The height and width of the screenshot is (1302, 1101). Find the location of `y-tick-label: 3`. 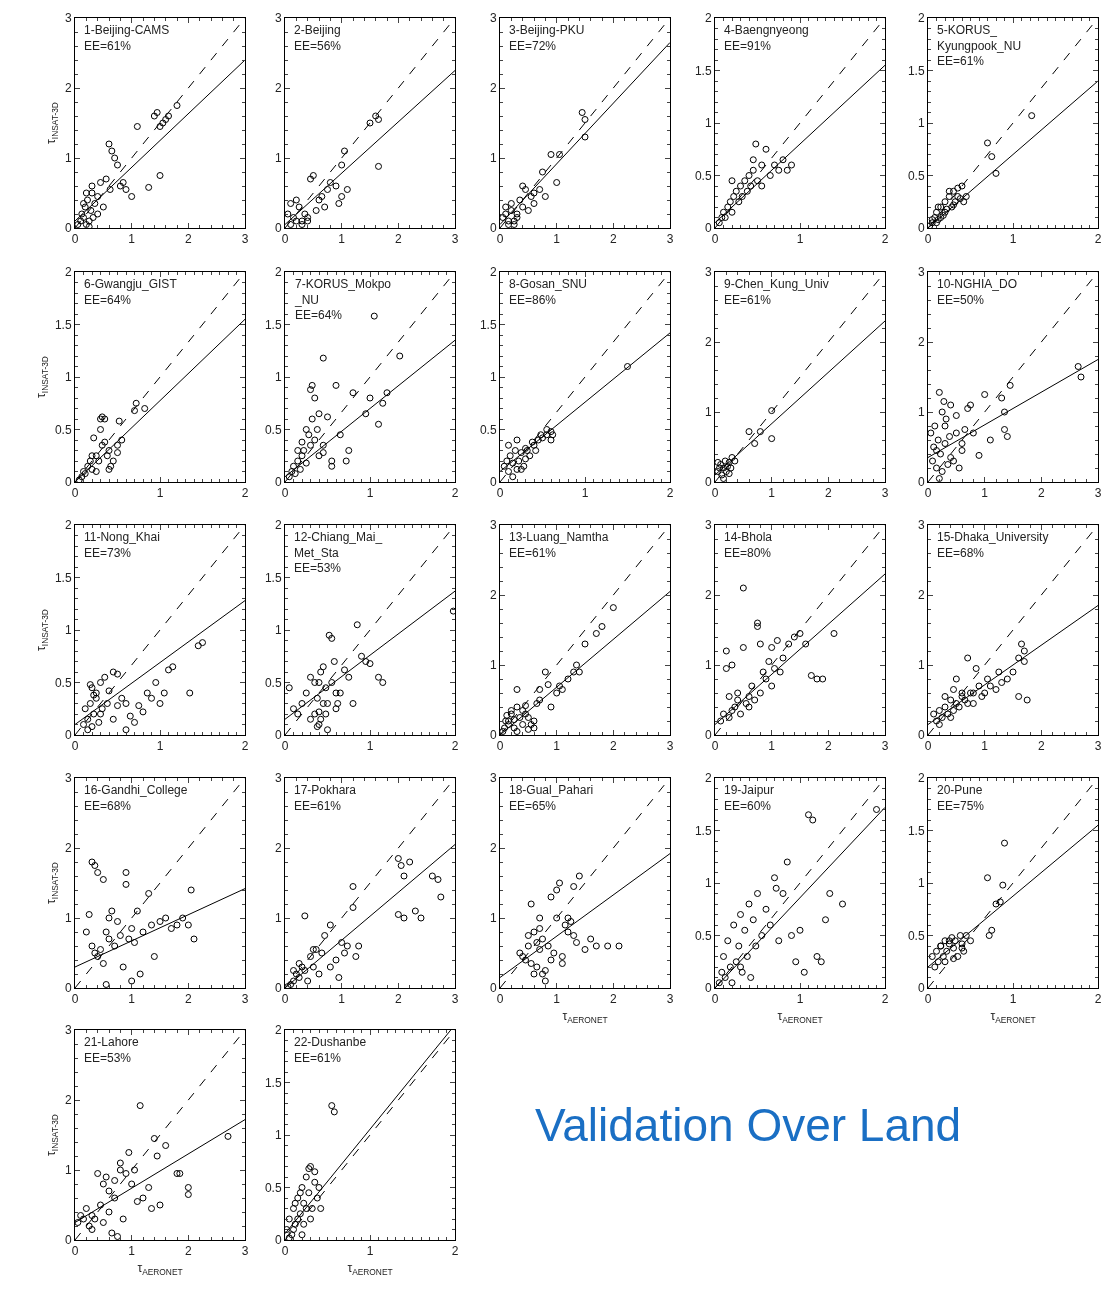

y-tick-label: 3 is located at coordinates (493, 778).